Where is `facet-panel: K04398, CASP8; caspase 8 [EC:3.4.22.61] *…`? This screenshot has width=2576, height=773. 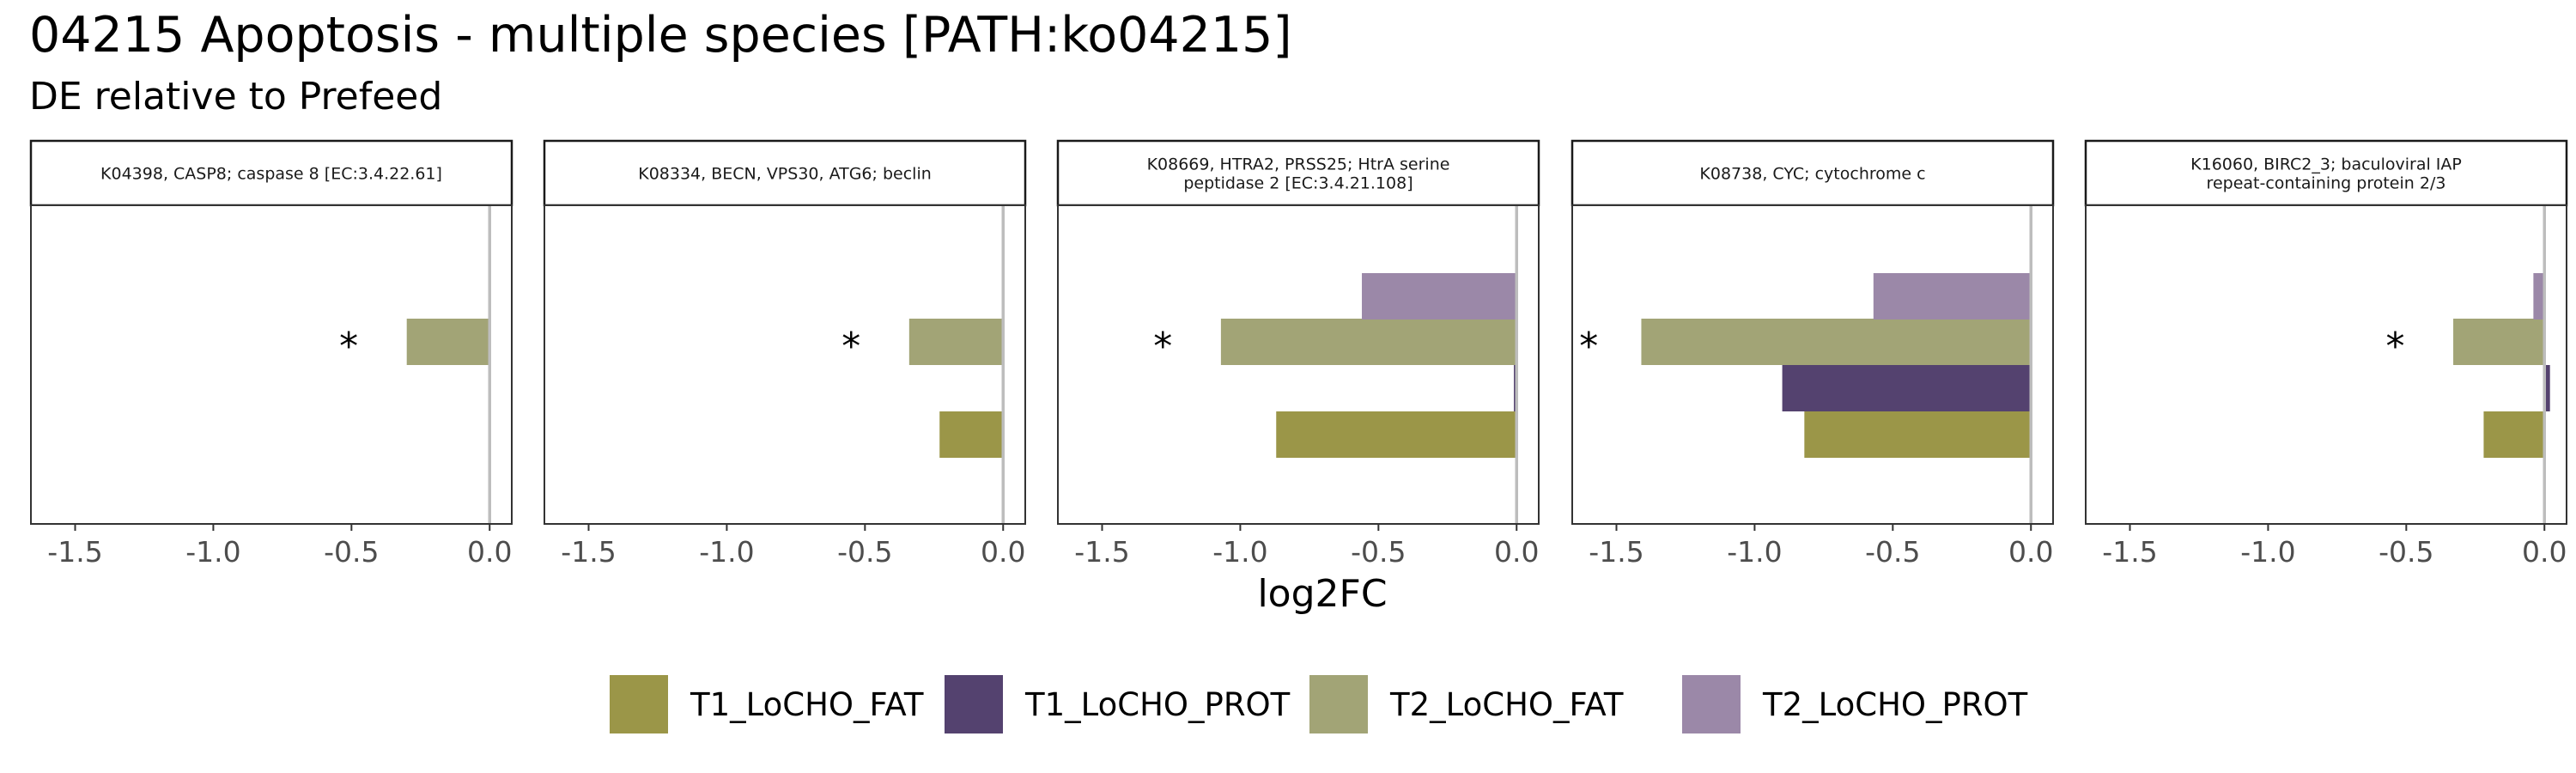 facet-panel: K04398, CASP8; caspase 8 [EC:3.4.22.61] *… is located at coordinates (271, 354).